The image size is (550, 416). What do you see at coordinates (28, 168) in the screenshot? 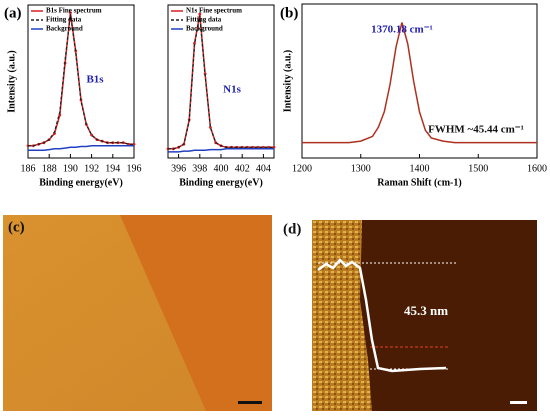
I see `x-tick-label: 186` at bounding box center [28, 168].